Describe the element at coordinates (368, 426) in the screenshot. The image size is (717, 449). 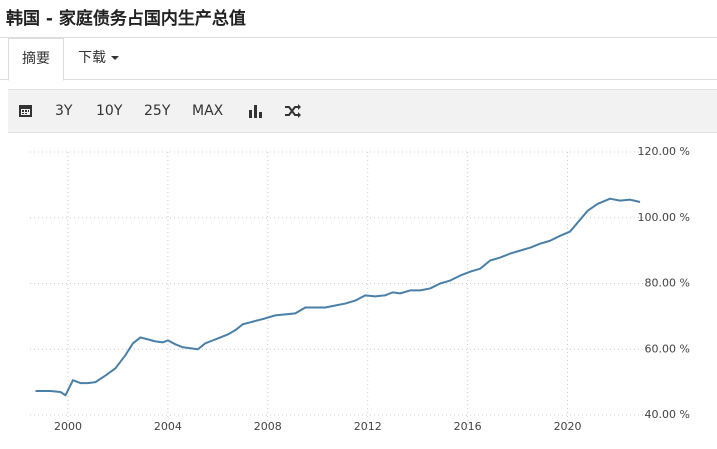
I see `x-tick-label: 2012` at that location.